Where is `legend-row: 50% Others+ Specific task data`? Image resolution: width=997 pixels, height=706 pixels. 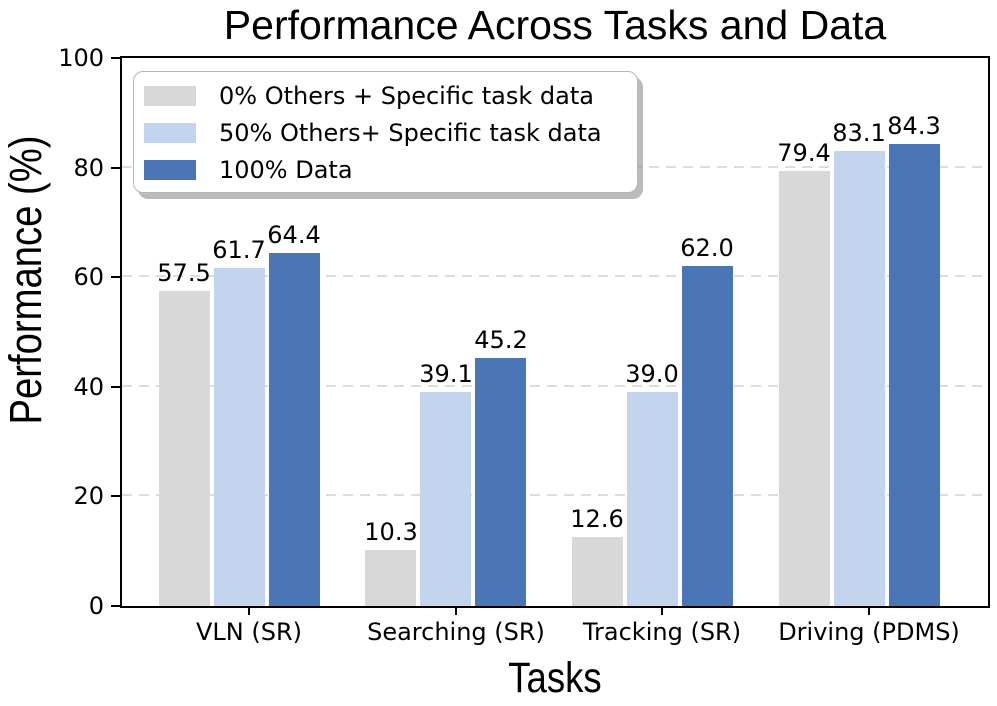
legend-row: 50% Others+ Specific task data is located at coordinates (390, 132).